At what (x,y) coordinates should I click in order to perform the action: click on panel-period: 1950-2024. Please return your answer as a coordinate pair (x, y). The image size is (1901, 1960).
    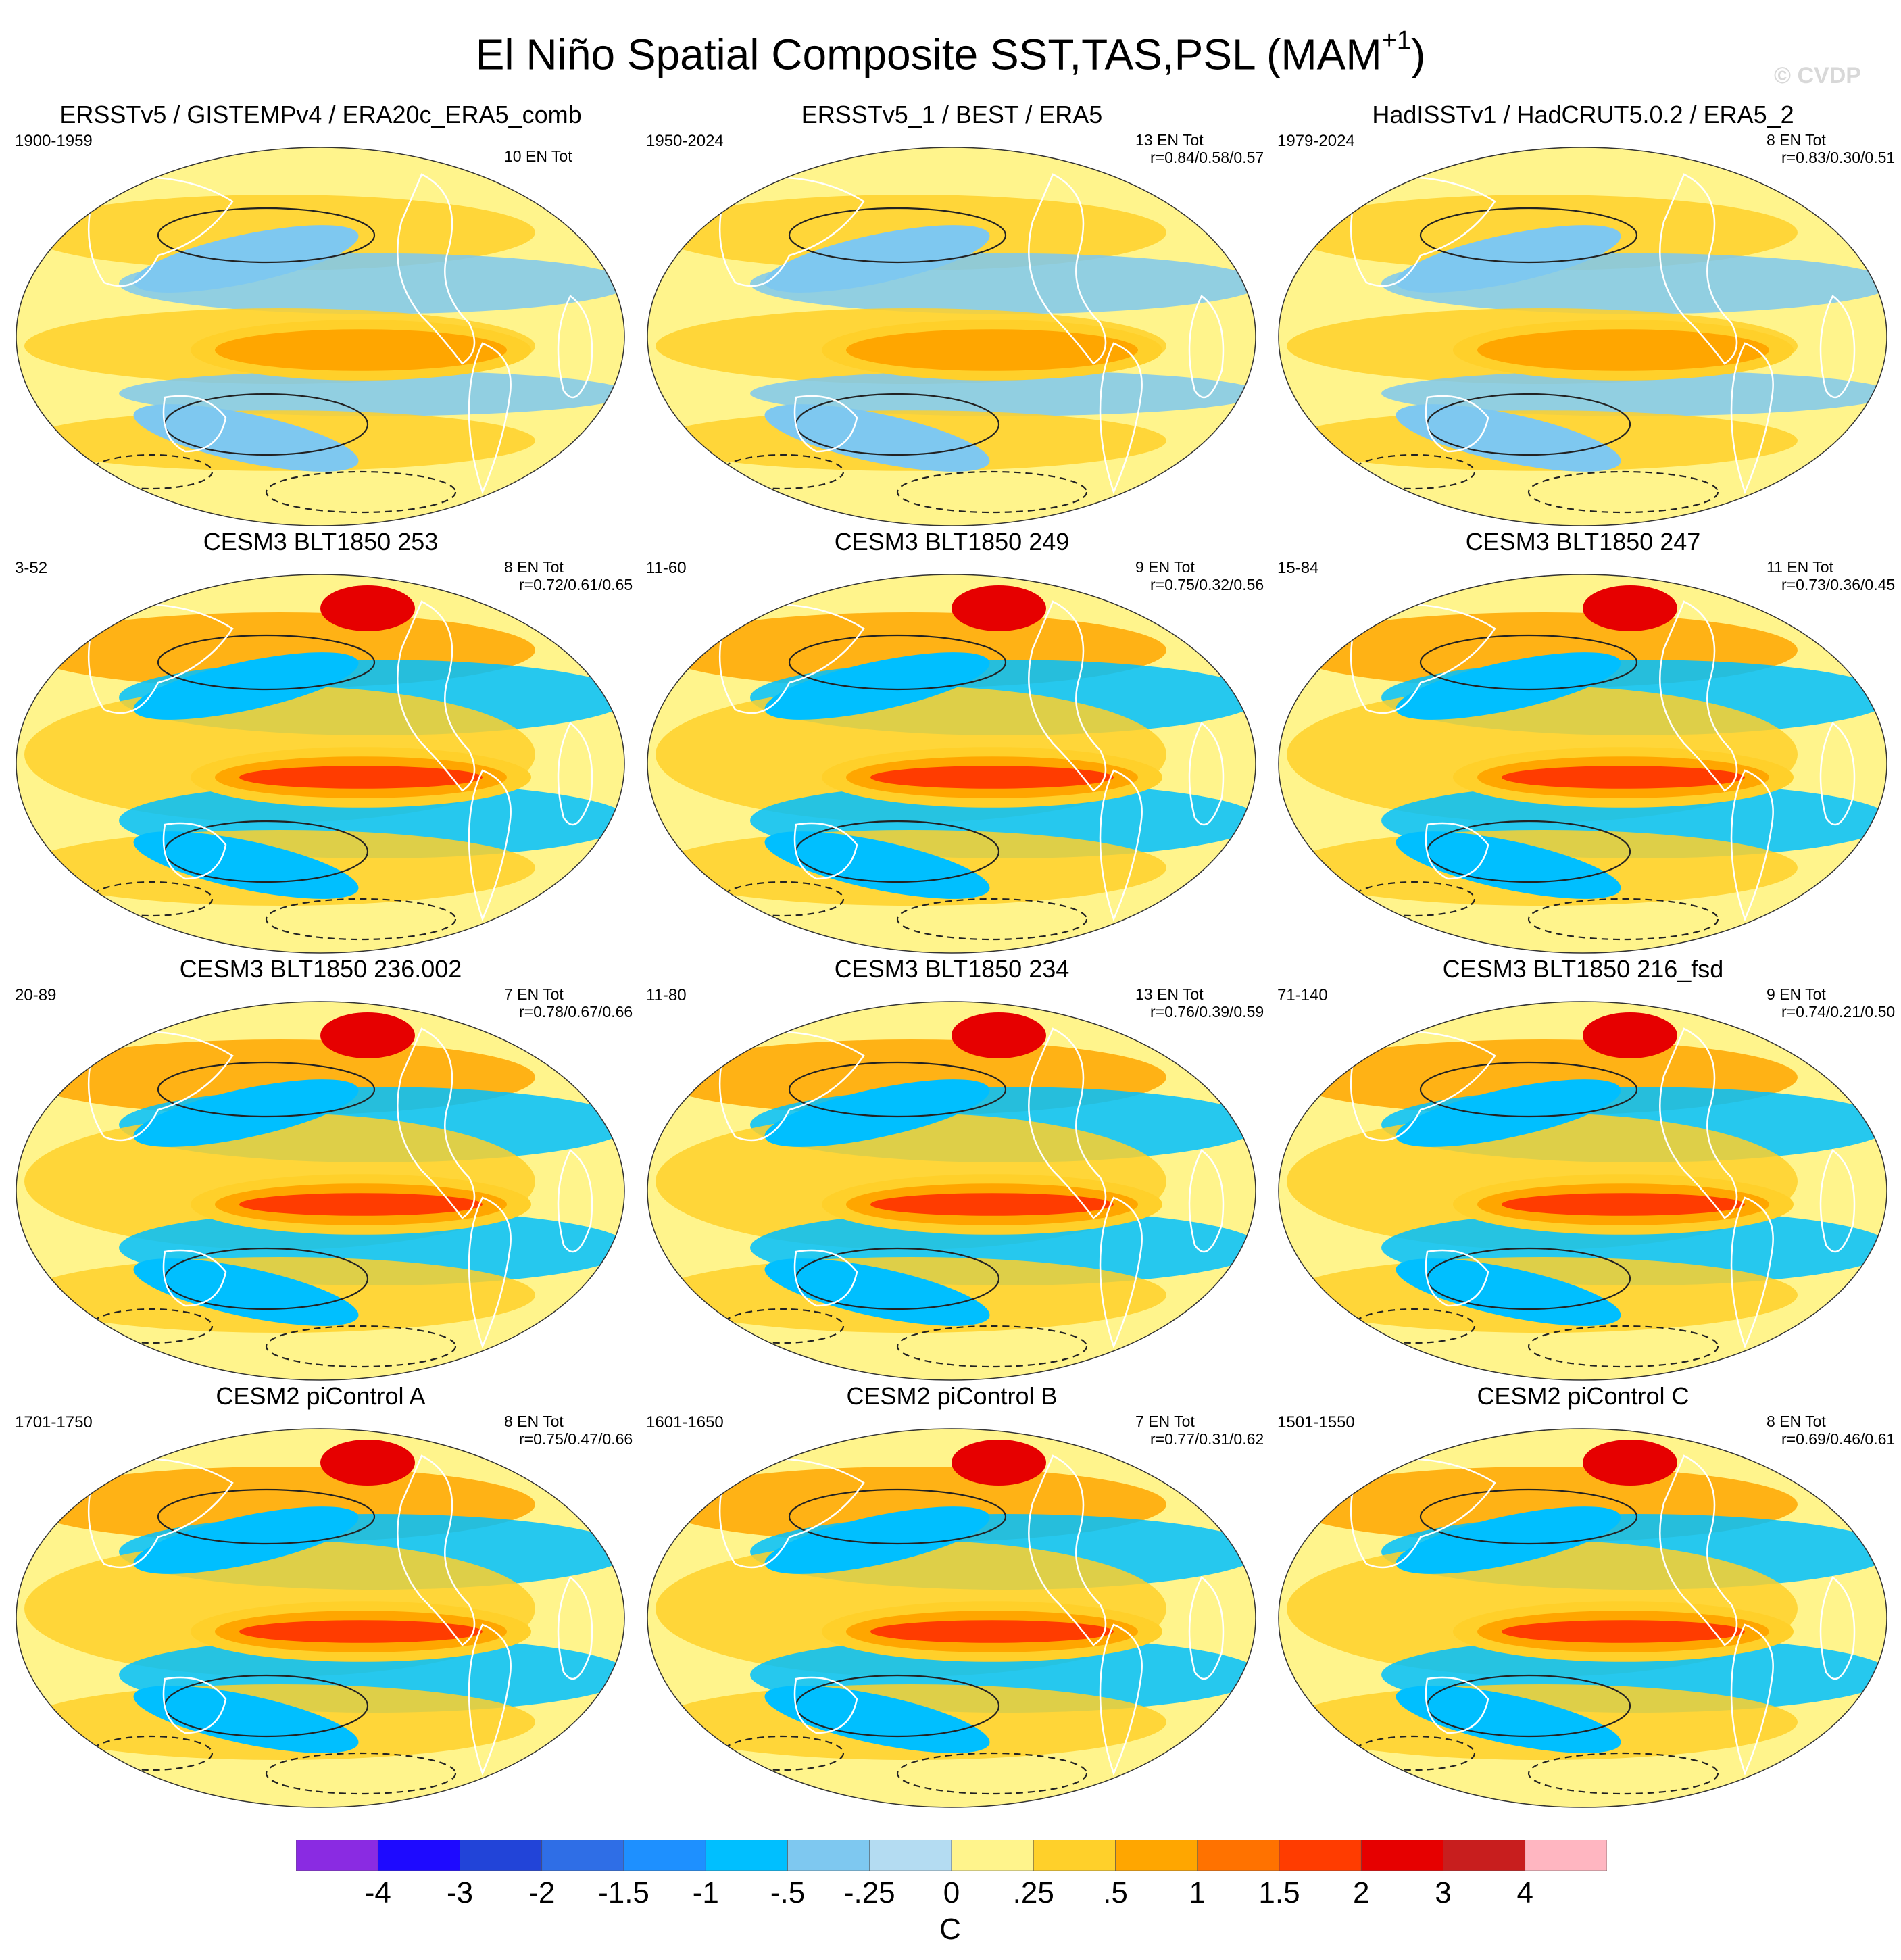
    Looking at the image, I should click on (685, 141).